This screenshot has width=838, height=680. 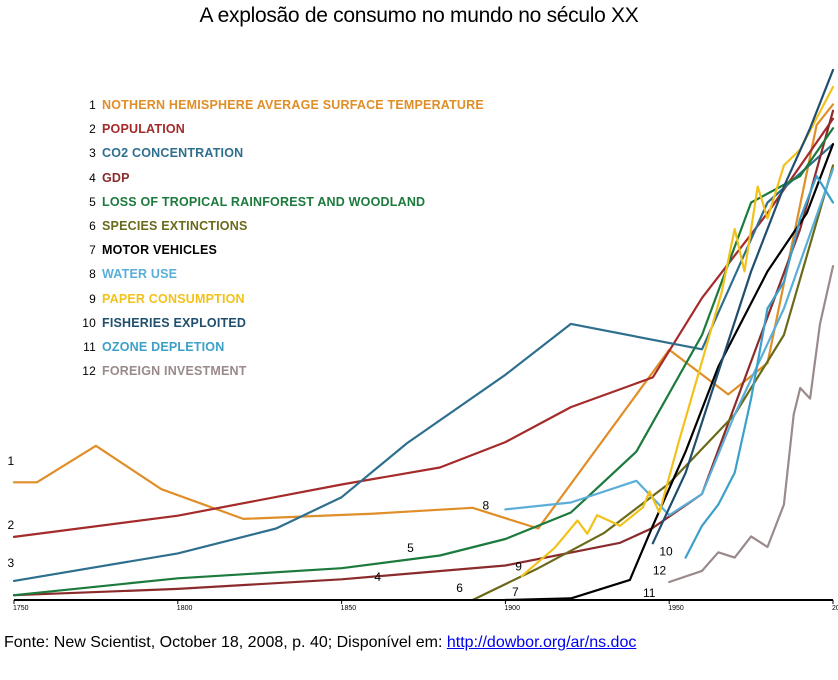 What do you see at coordinates (277, 347) in the screenshot?
I see `legend-item-11: 11 OZONE DEPLETION` at bounding box center [277, 347].